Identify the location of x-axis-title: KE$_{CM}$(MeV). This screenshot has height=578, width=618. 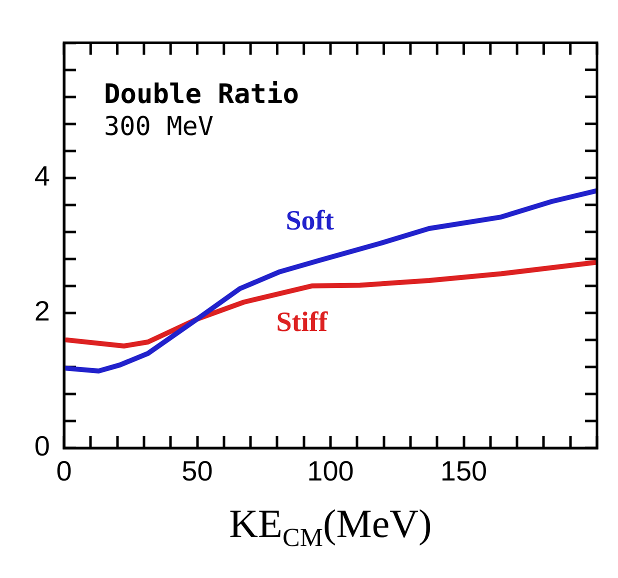
(330, 526).